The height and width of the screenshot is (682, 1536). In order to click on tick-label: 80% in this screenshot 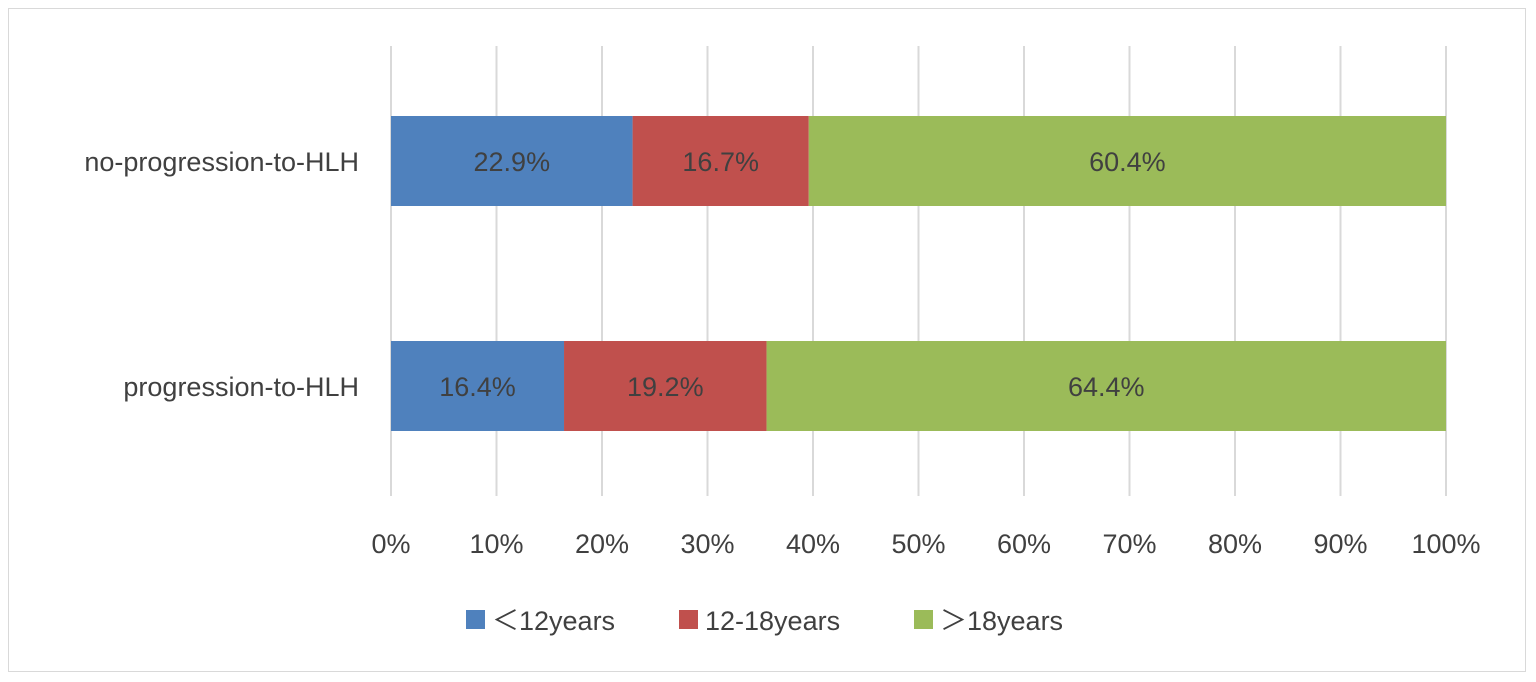, I will do `click(1235, 544)`.